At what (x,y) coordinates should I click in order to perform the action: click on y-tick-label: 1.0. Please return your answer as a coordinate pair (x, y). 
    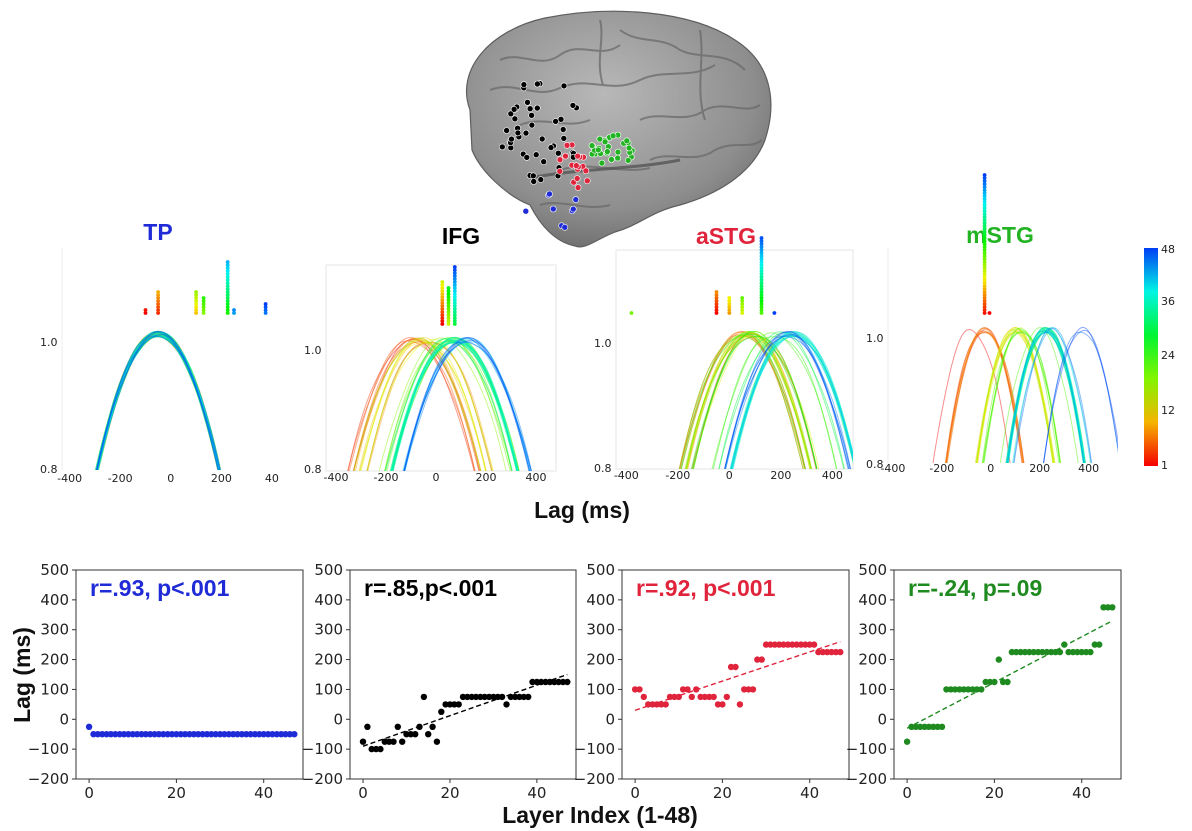
    Looking at the image, I should click on (875, 338).